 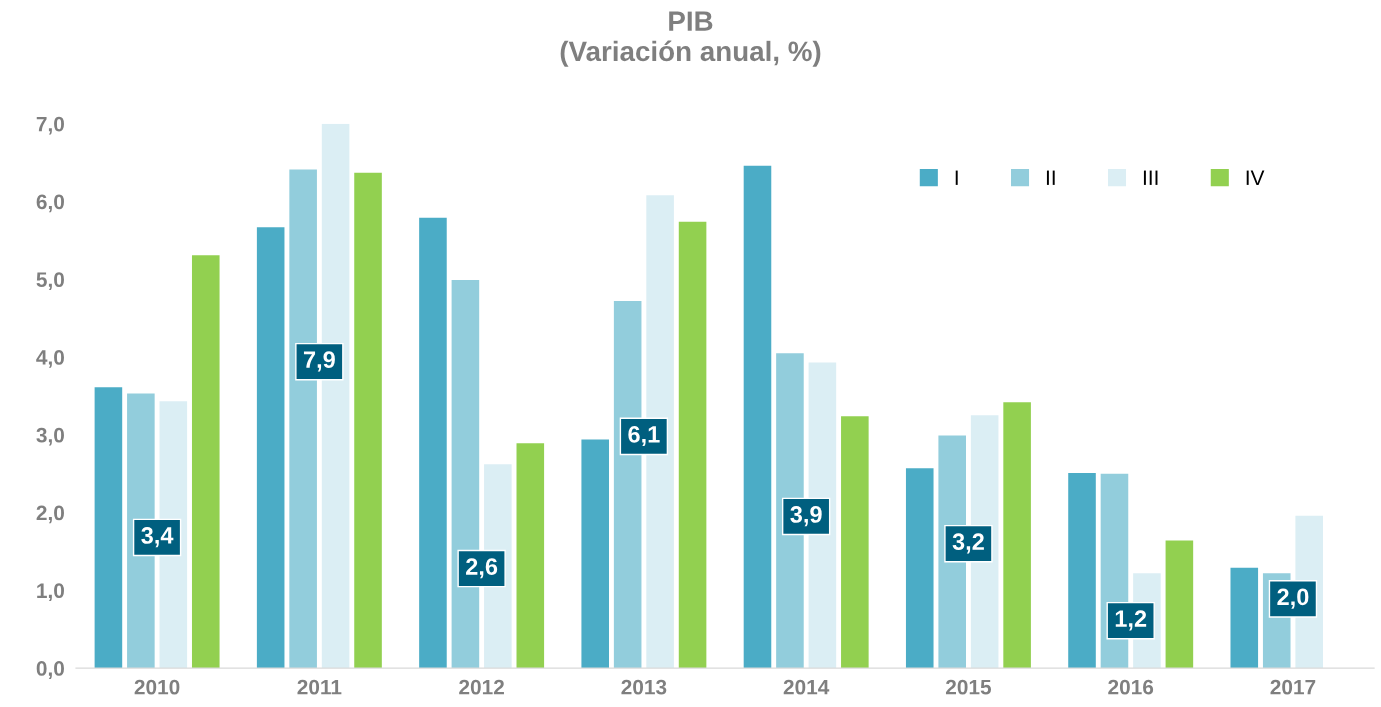 I want to click on y-tick-label: 6,0, so click(x=50, y=203).